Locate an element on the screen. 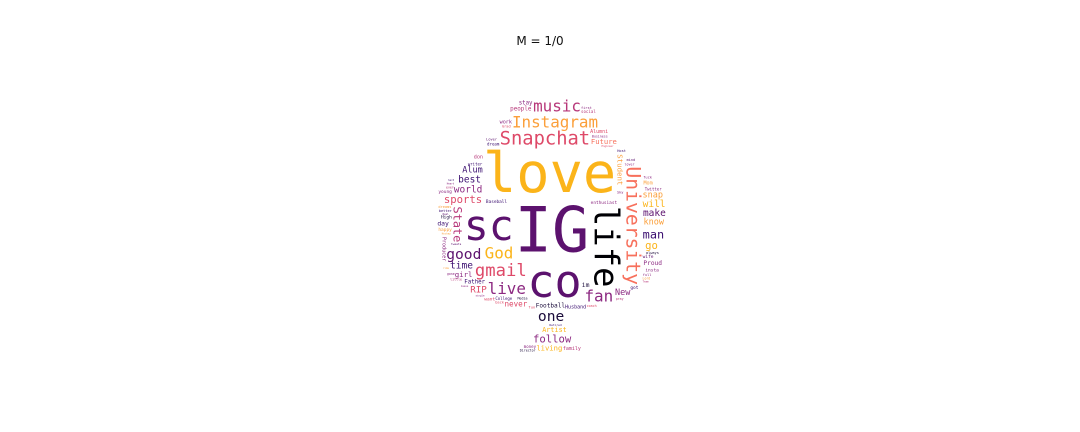 This screenshot has height=432, width=1080. word-enthusiast: enthusiast is located at coordinates (604, 203).